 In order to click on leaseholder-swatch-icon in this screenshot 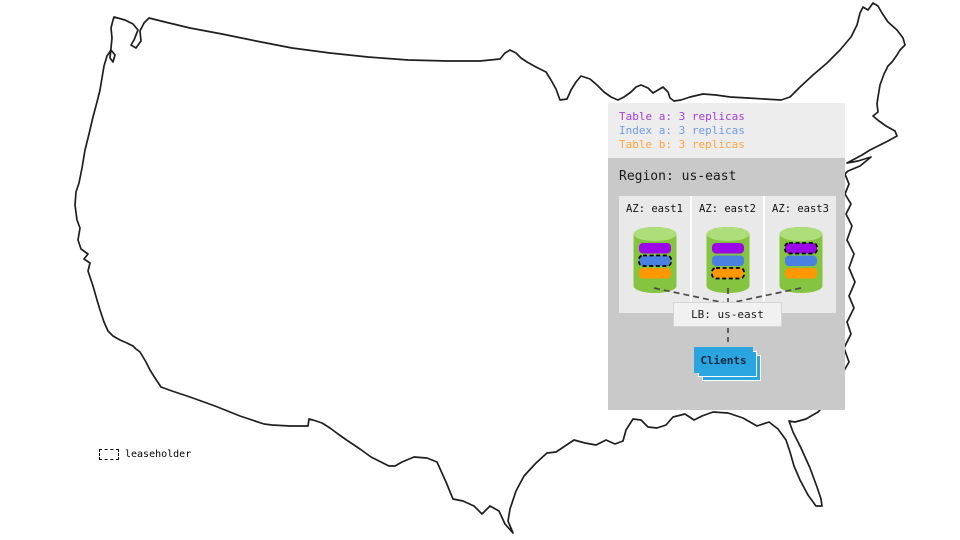, I will do `click(109, 454)`.